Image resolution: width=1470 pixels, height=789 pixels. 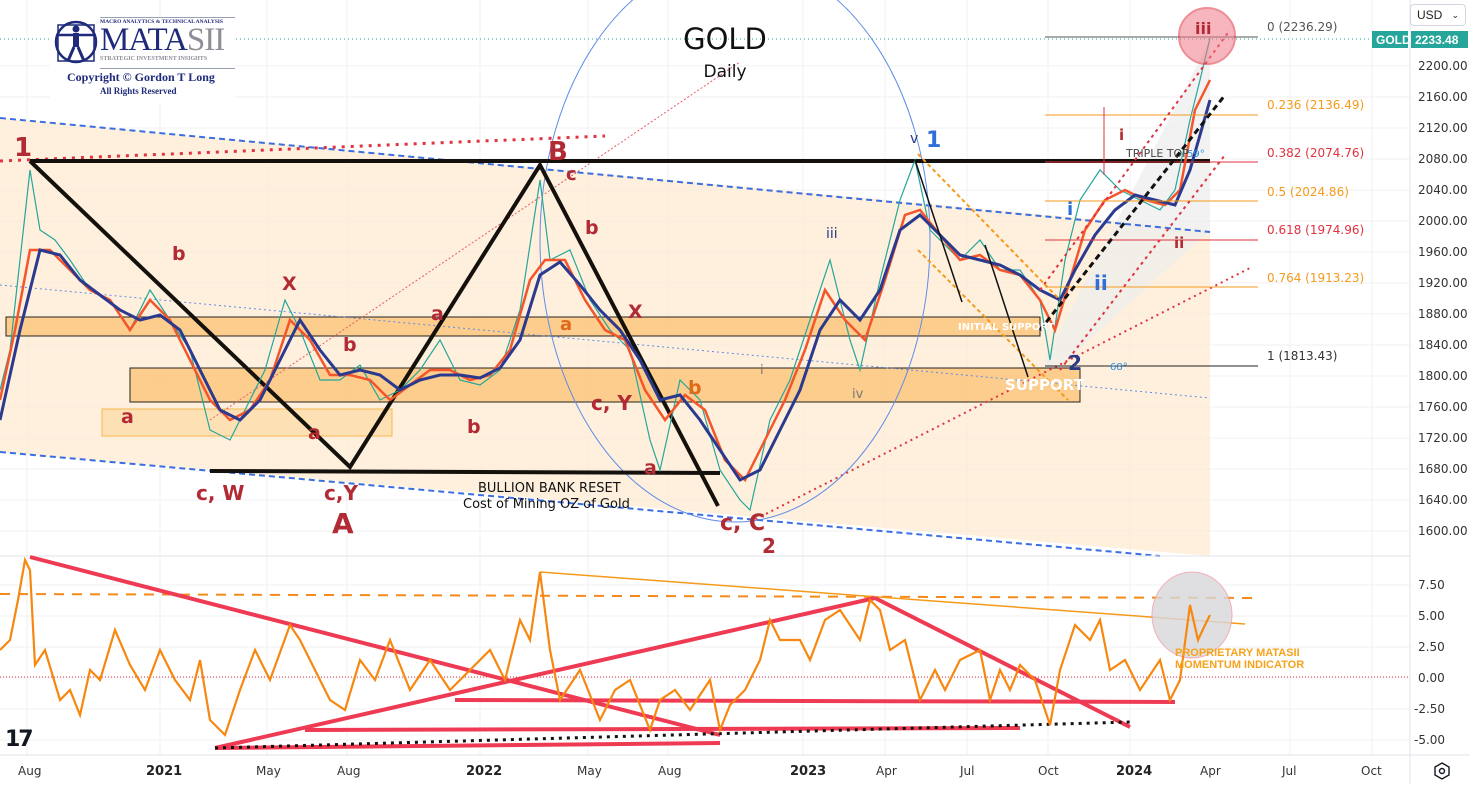 What do you see at coordinates (938, 231) in the screenshot?
I see `pullback-legs` at bounding box center [938, 231].